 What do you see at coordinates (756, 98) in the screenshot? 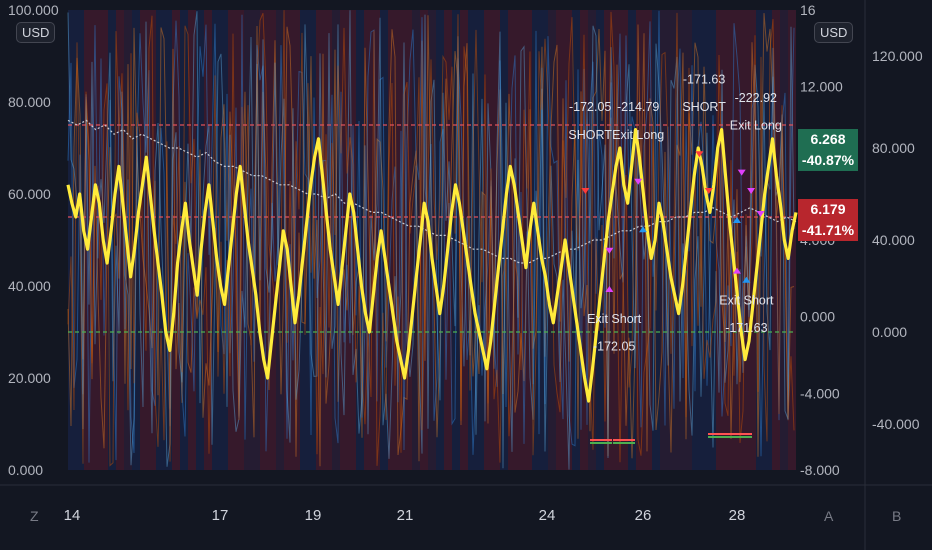
I see `trade-label: -222.92` at bounding box center [756, 98].